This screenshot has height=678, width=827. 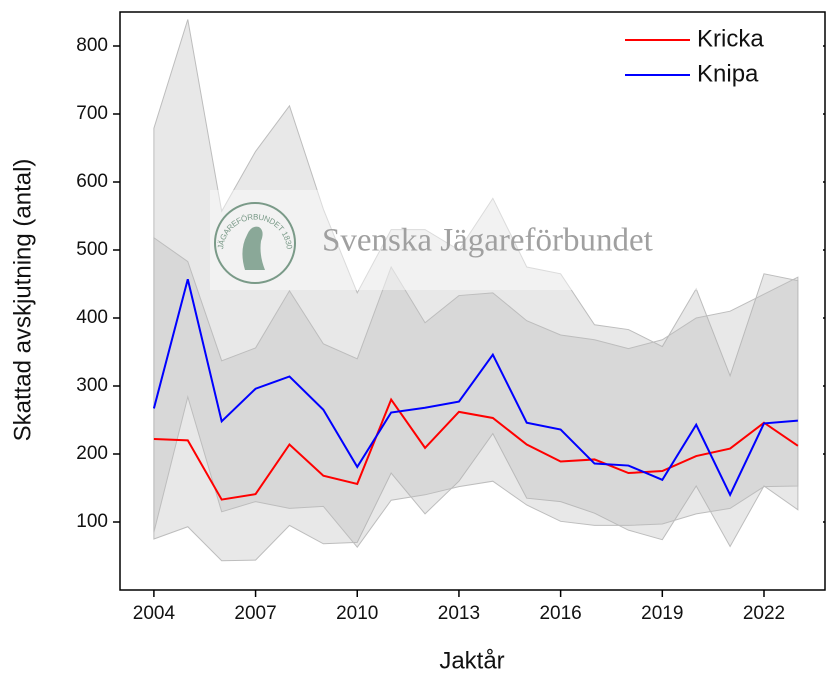 I want to click on watermark-box, so click(x=477, y=240).